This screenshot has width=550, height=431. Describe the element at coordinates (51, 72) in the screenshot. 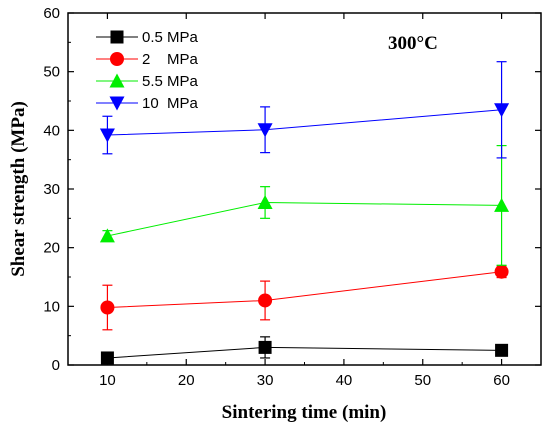

I see `y-tick-label: 50` at that location.